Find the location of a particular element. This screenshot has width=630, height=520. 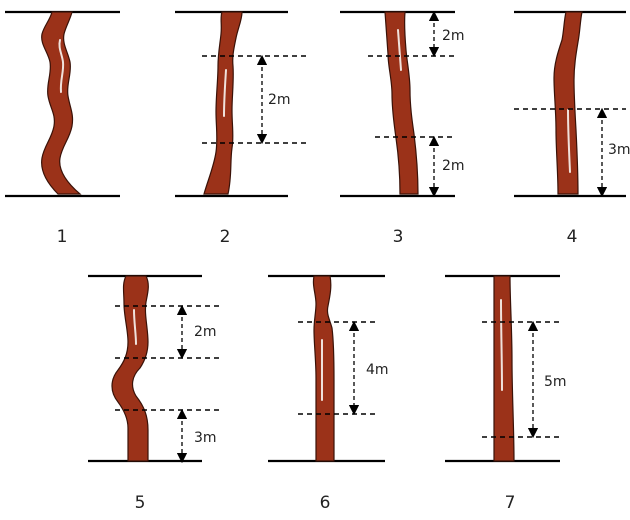

panel-label: 4 is located at coordinates (572, 237).